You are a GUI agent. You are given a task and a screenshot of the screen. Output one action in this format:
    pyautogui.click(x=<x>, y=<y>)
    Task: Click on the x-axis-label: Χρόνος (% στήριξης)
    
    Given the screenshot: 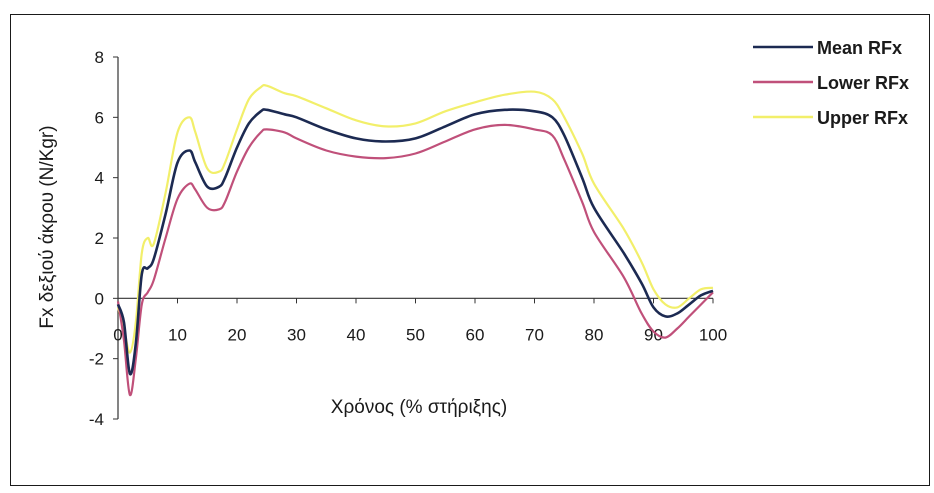 What is the action you would take?
    pyautogui.click(x=419, y=407)
    